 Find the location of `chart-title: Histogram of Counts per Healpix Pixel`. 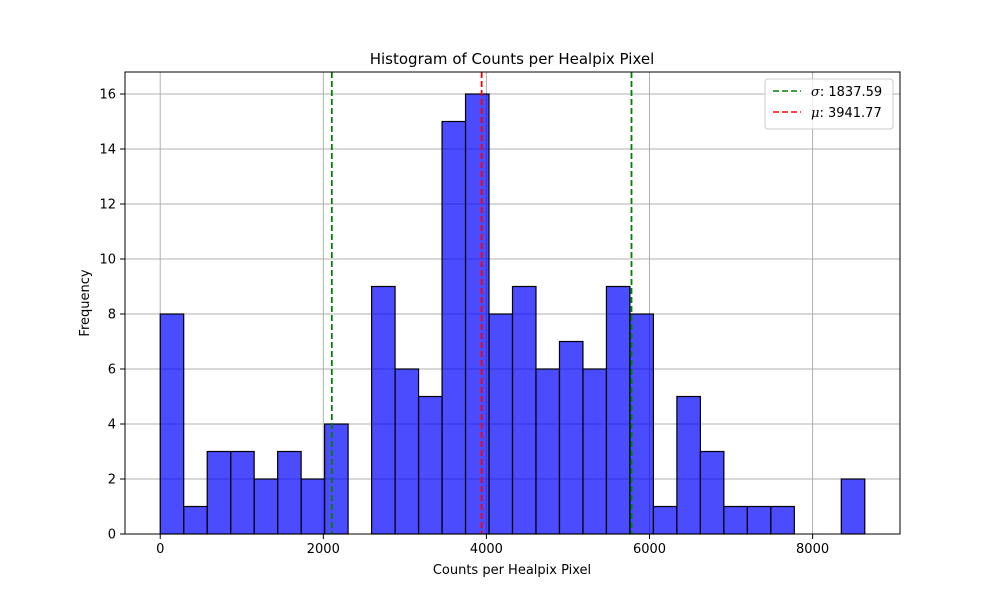

chart-title: Histogram of Counts per Healpix Pixel is located at coordinates (512, 59).